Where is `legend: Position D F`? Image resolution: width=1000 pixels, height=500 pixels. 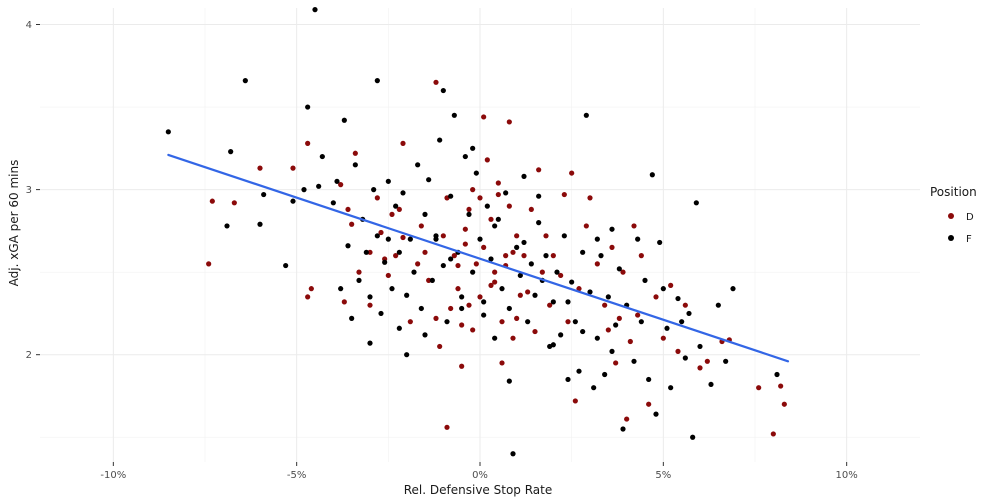 legend: Position D F is located at coordinates (953, 215).